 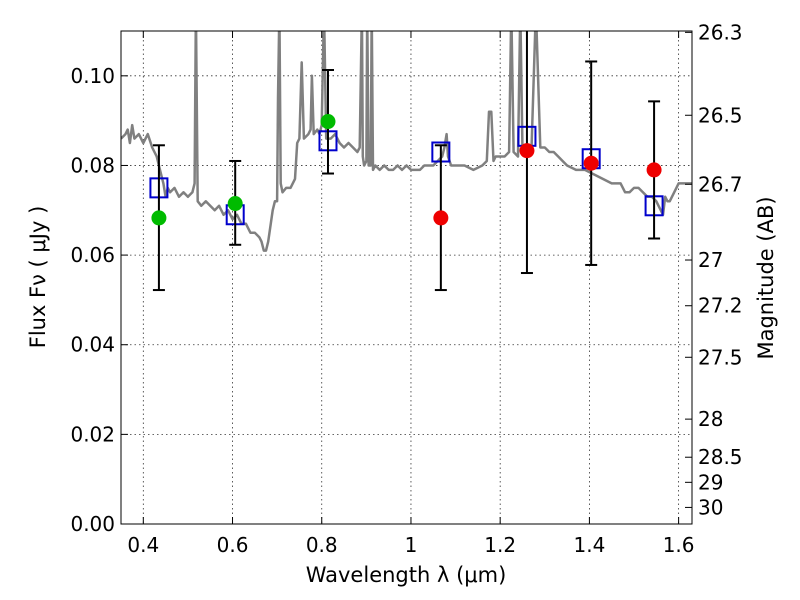 What do you see at coordinates (38, 277) in the screenshot?
I see `y-axis-label: Flux Fν ( μJy )` at bounding box center [38, 277].